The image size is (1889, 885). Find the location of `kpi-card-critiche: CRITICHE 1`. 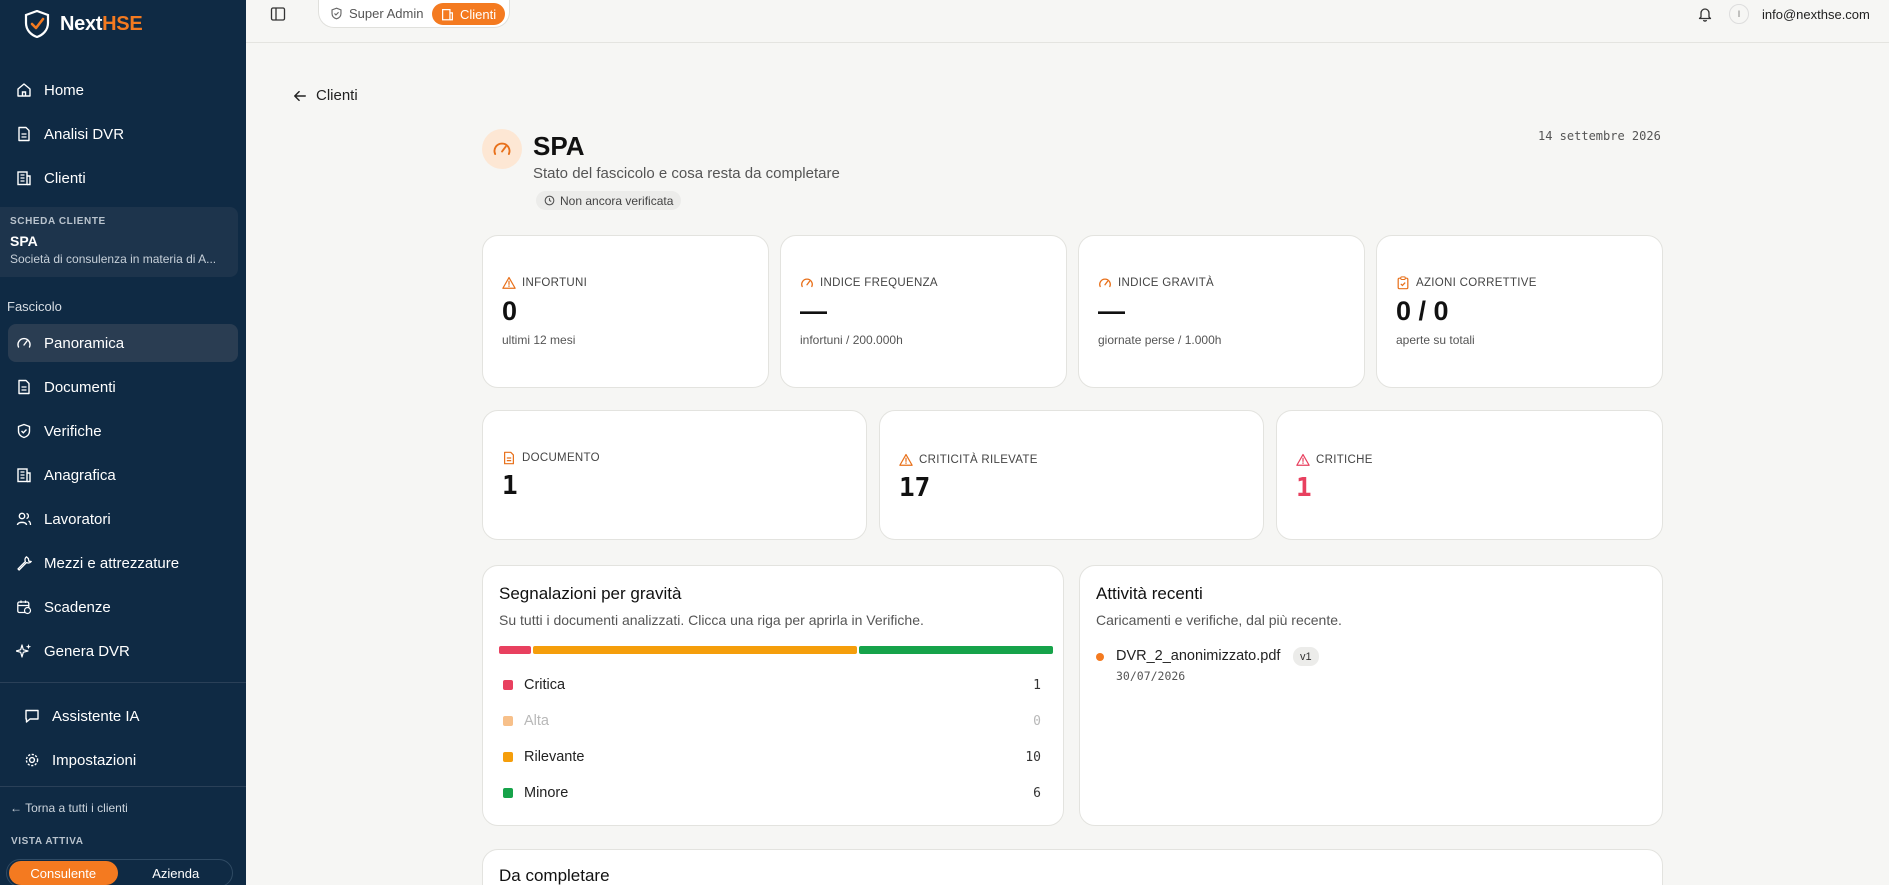

kpi-card-critiche: CRITICHE 1 is located at coordinates (1469, 475).